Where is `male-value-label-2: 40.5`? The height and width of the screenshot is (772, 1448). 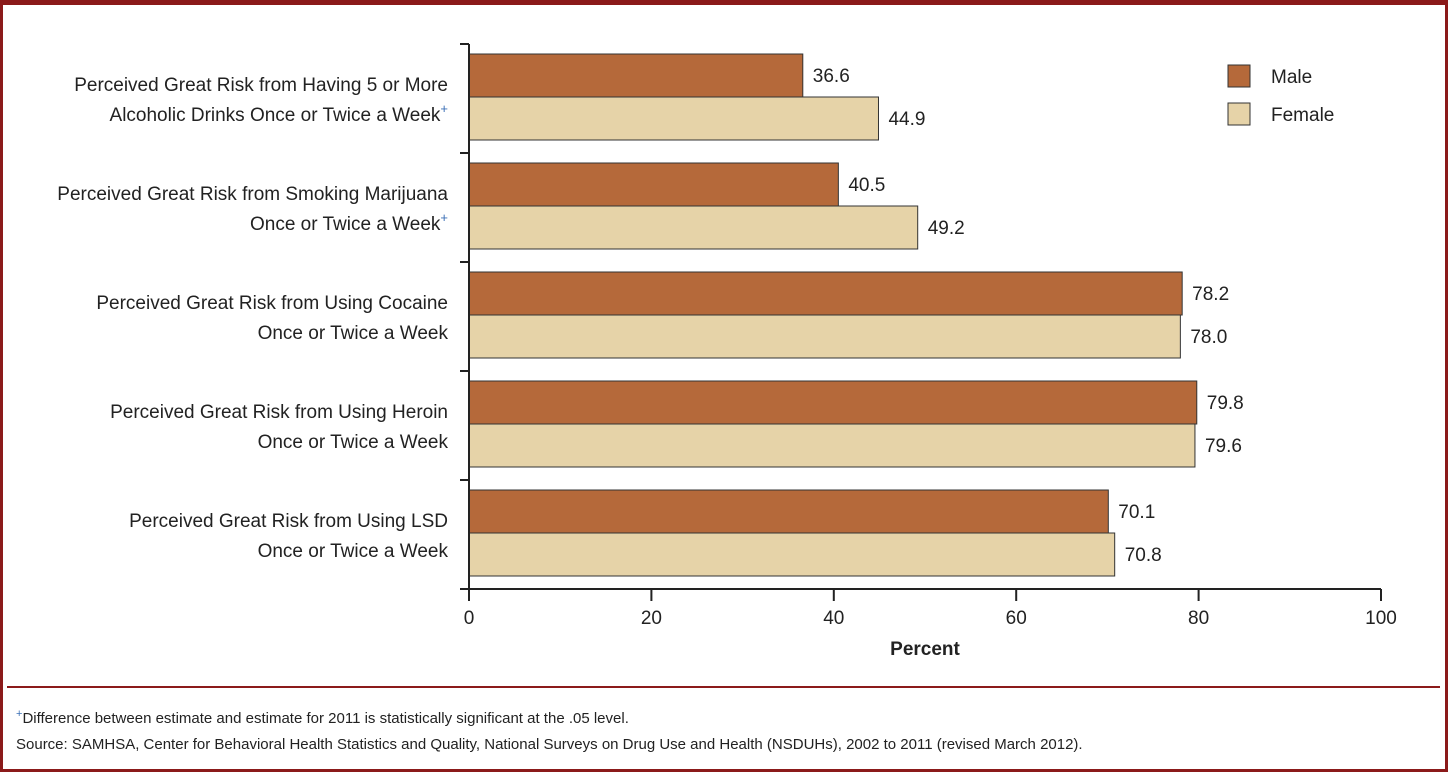 male-value-label-2: 40.5 is located at coordinates (866, 185).